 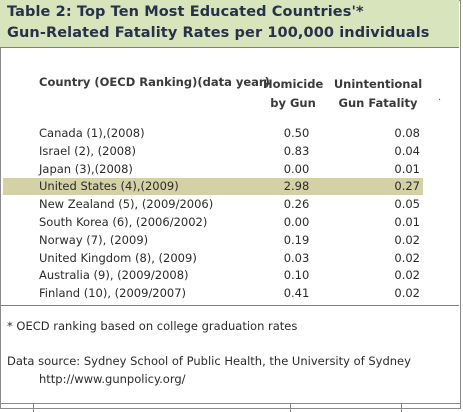 I want to click on cell-unintentional: 0.05, so click(x=407, y=204).